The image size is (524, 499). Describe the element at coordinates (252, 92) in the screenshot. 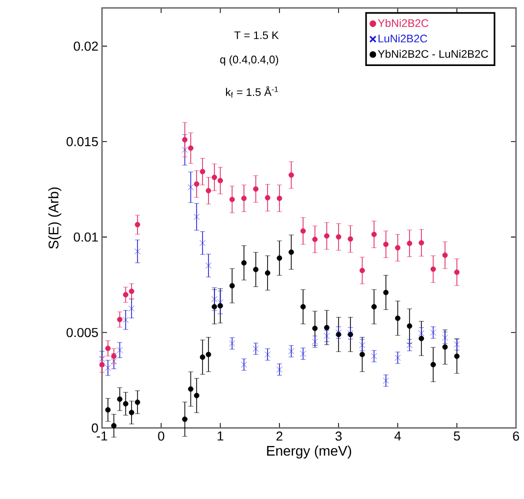

I see `annotation: k$_{f}$ = 1.5 Å$^{-1}$` at that location.